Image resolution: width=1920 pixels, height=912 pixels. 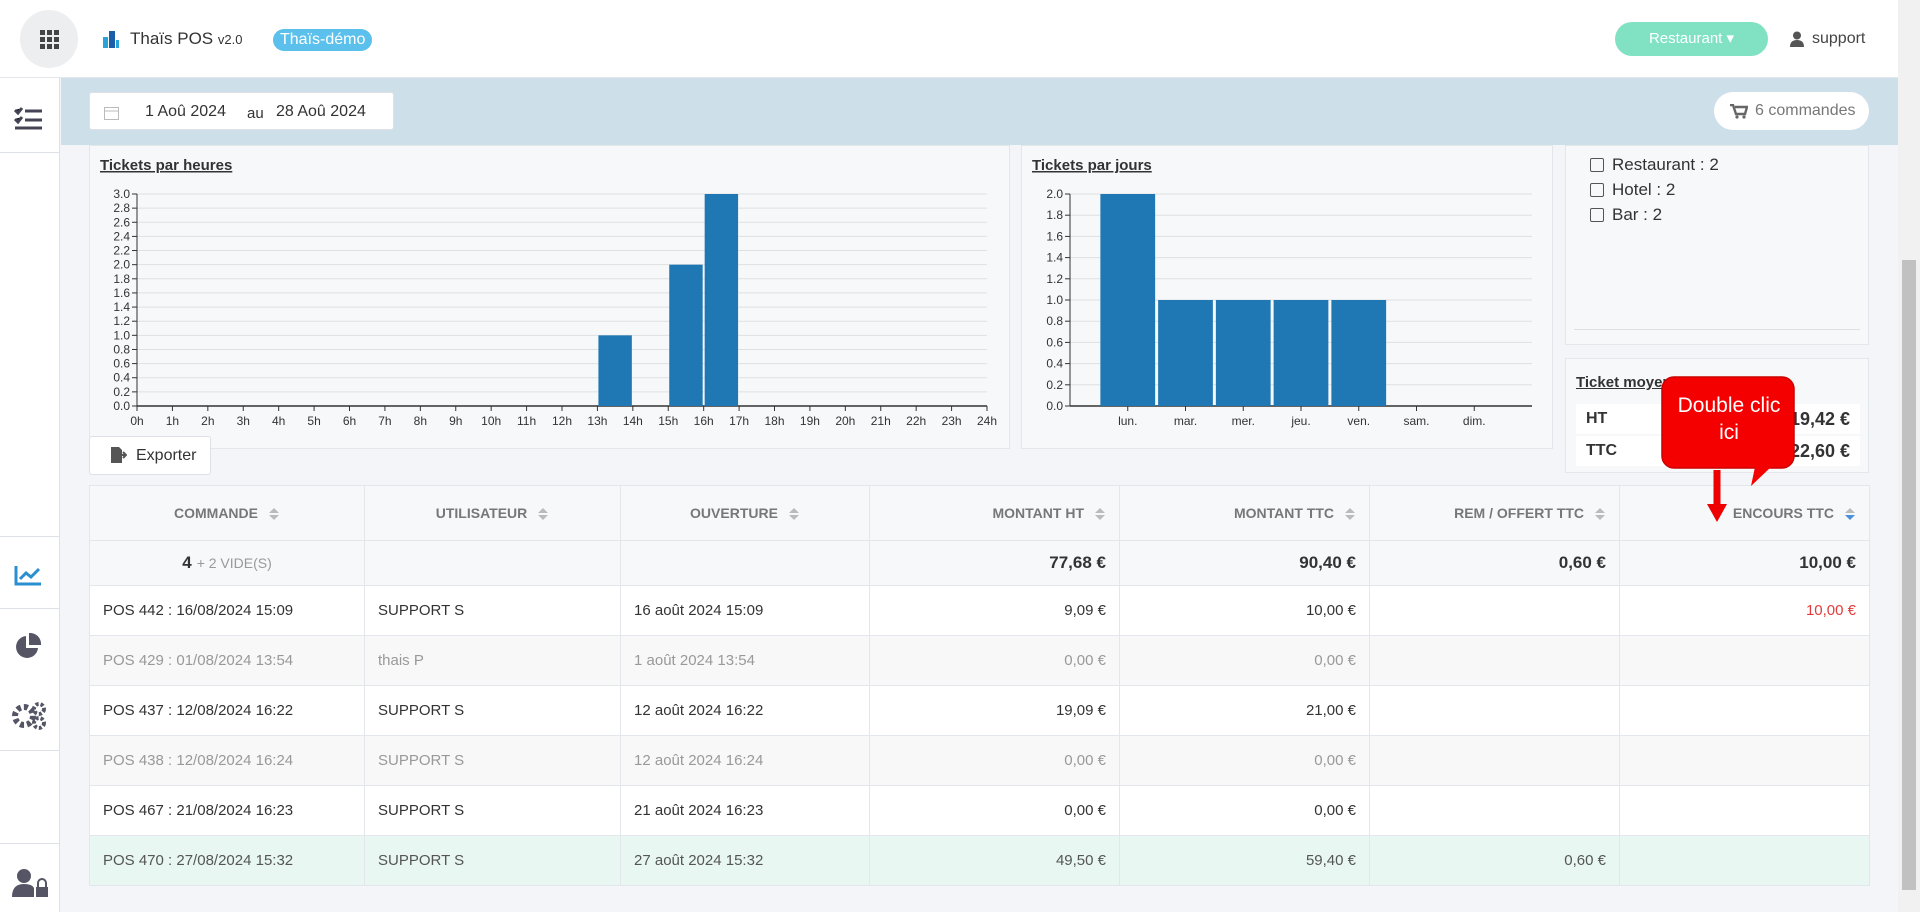 What do you see at coordinates (704, 421) in the screenshot?
I see `x-tick-label: 16h` at bounding box center [704, 421].